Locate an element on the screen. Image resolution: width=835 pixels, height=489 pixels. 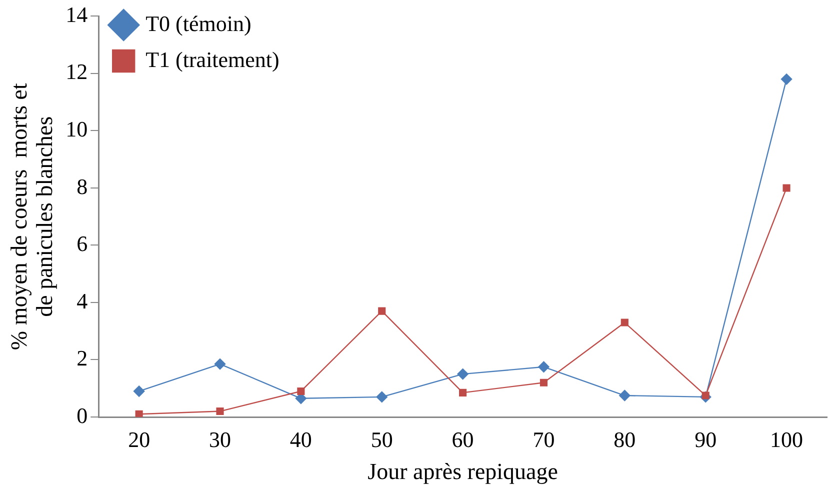
y-tick-label: 14 is located at coordinates (77, 14).